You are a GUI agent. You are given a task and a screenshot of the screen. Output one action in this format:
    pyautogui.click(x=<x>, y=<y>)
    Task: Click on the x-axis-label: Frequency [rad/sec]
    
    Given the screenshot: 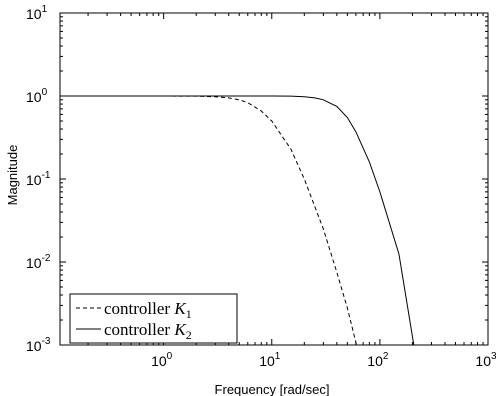 What is the action you would take?
    pyautogui.click(x=272, y=389)
    